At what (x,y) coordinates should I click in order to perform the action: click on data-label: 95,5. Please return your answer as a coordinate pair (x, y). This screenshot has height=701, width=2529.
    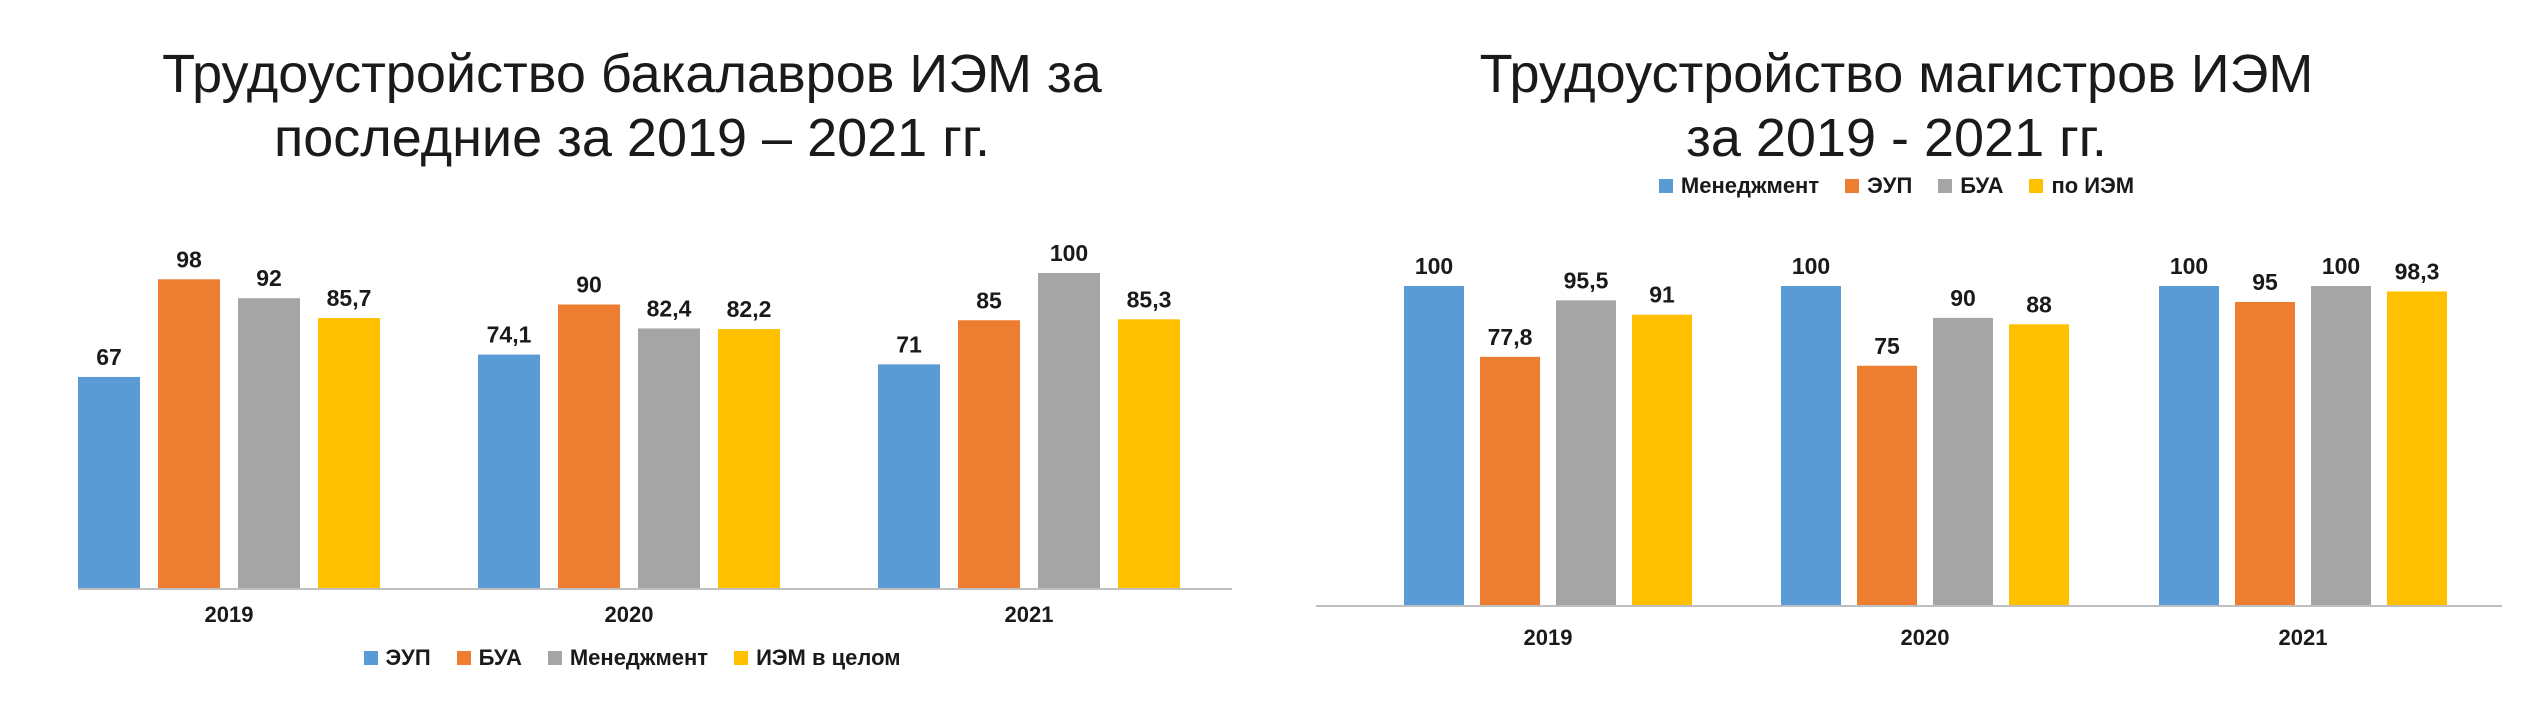
    Looking at the image, I should click on (1586, 280).